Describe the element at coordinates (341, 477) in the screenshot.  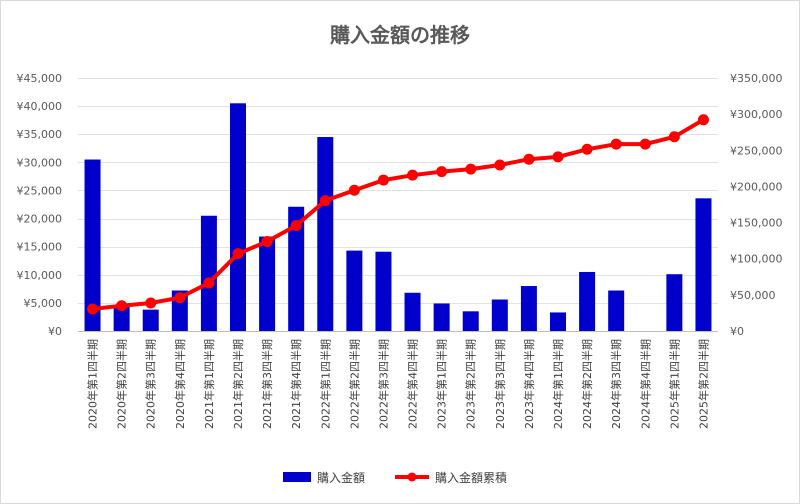
I see `legend-label-bar: 購入金額` at that location.